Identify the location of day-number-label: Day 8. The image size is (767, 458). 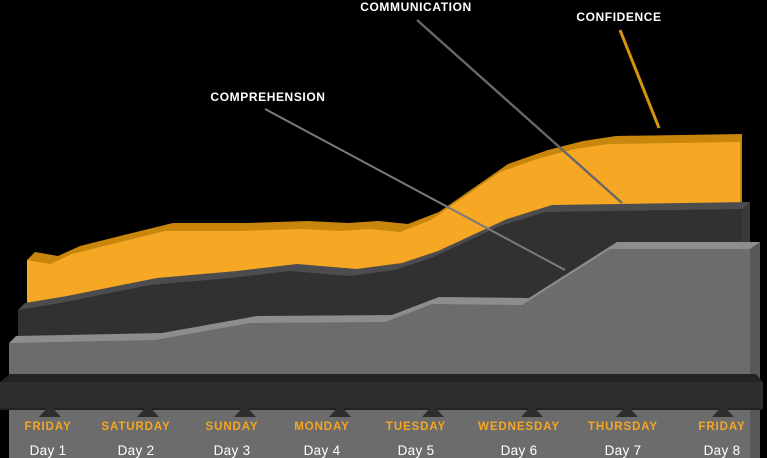
(722, 450).